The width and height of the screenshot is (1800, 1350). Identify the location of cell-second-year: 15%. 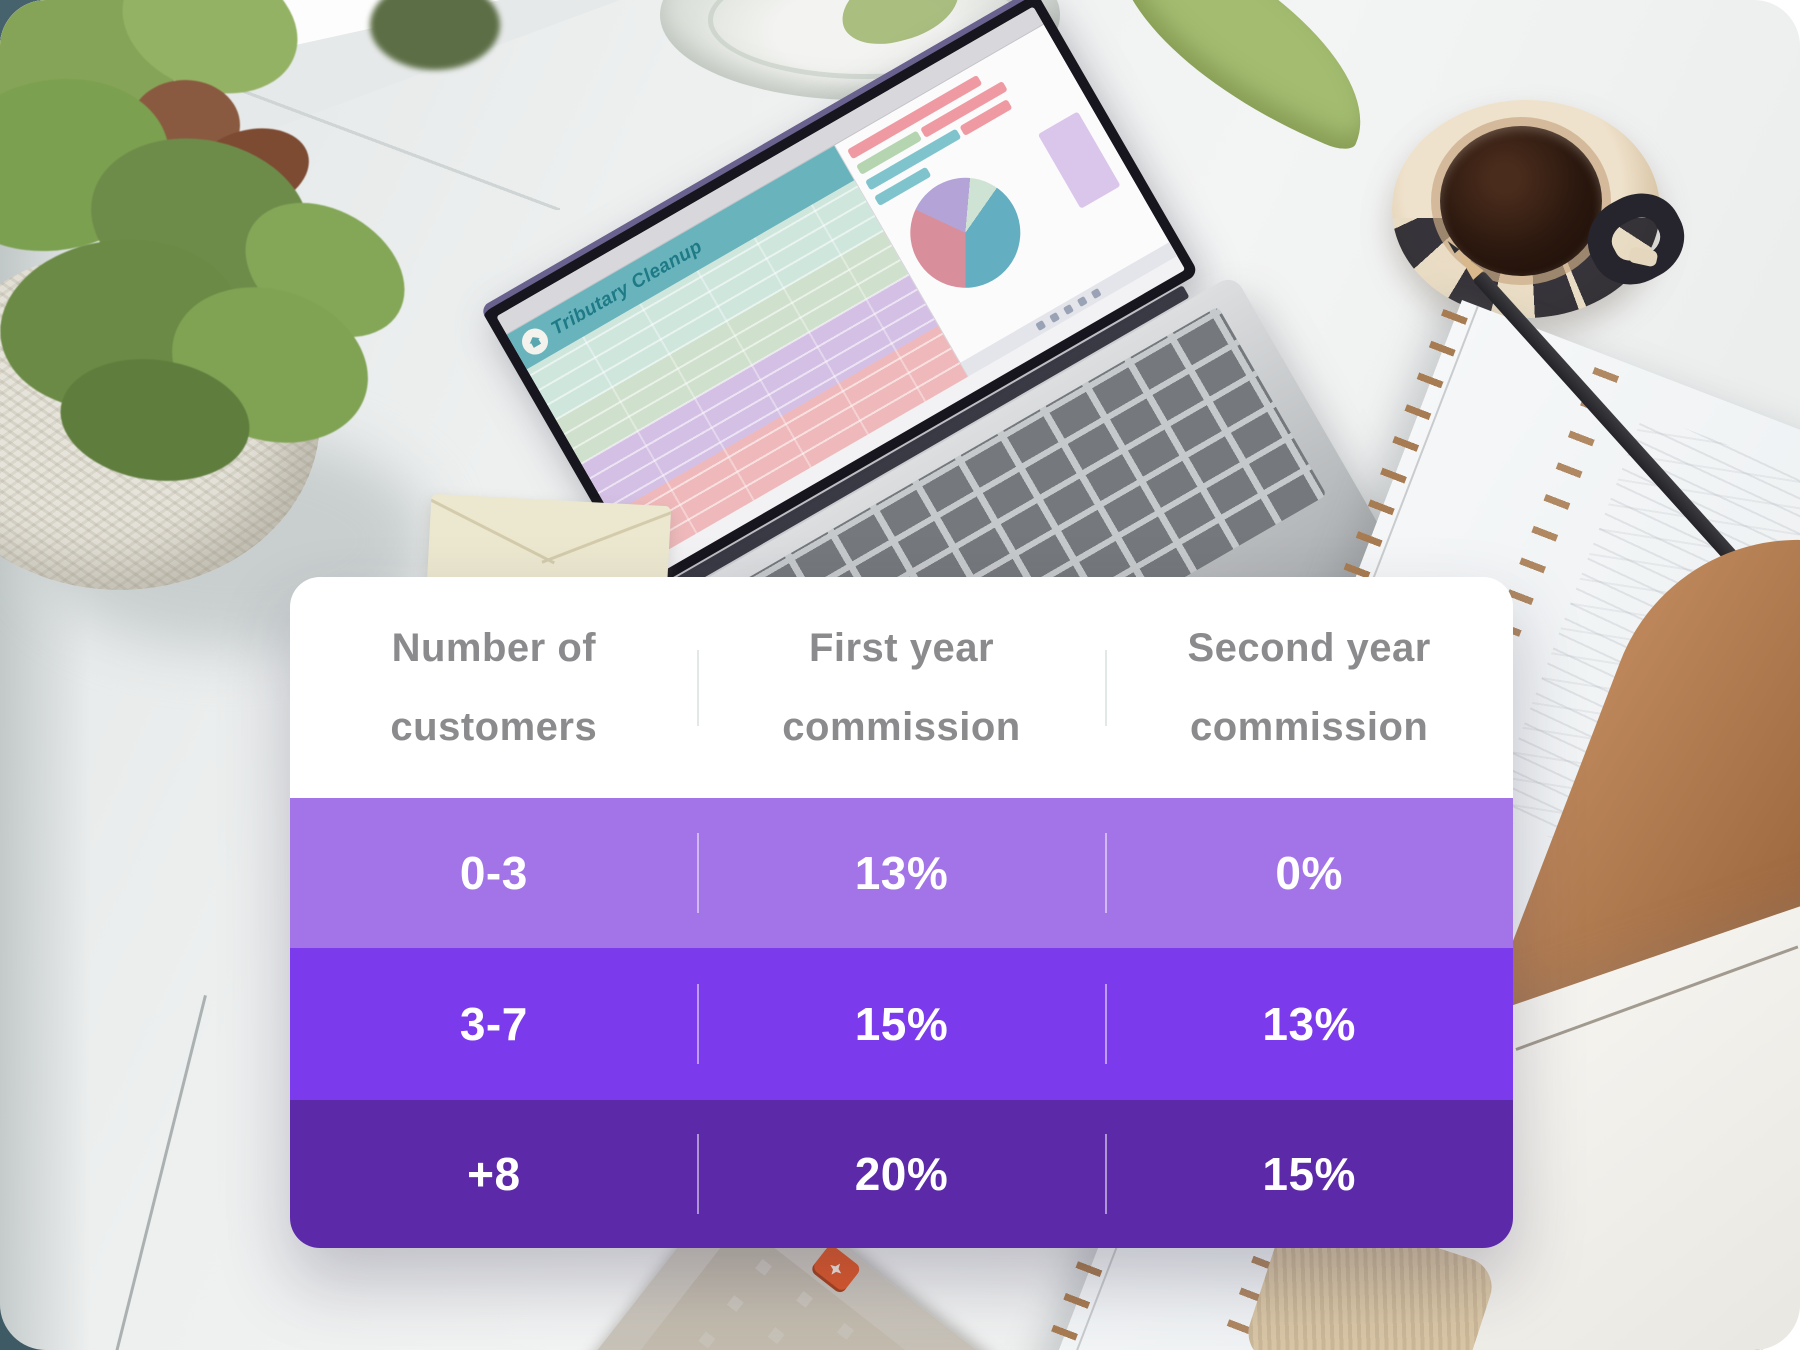
(1309, 1174).